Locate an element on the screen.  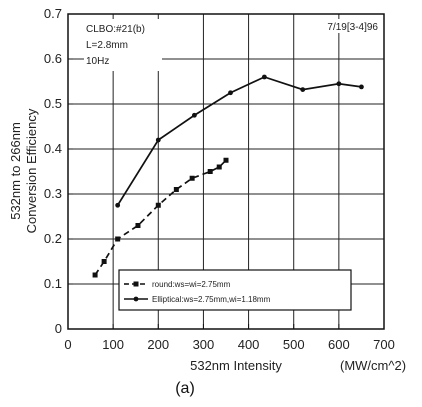
x-axis-label: 532nm Intensity is located at coordinates (236, 365).